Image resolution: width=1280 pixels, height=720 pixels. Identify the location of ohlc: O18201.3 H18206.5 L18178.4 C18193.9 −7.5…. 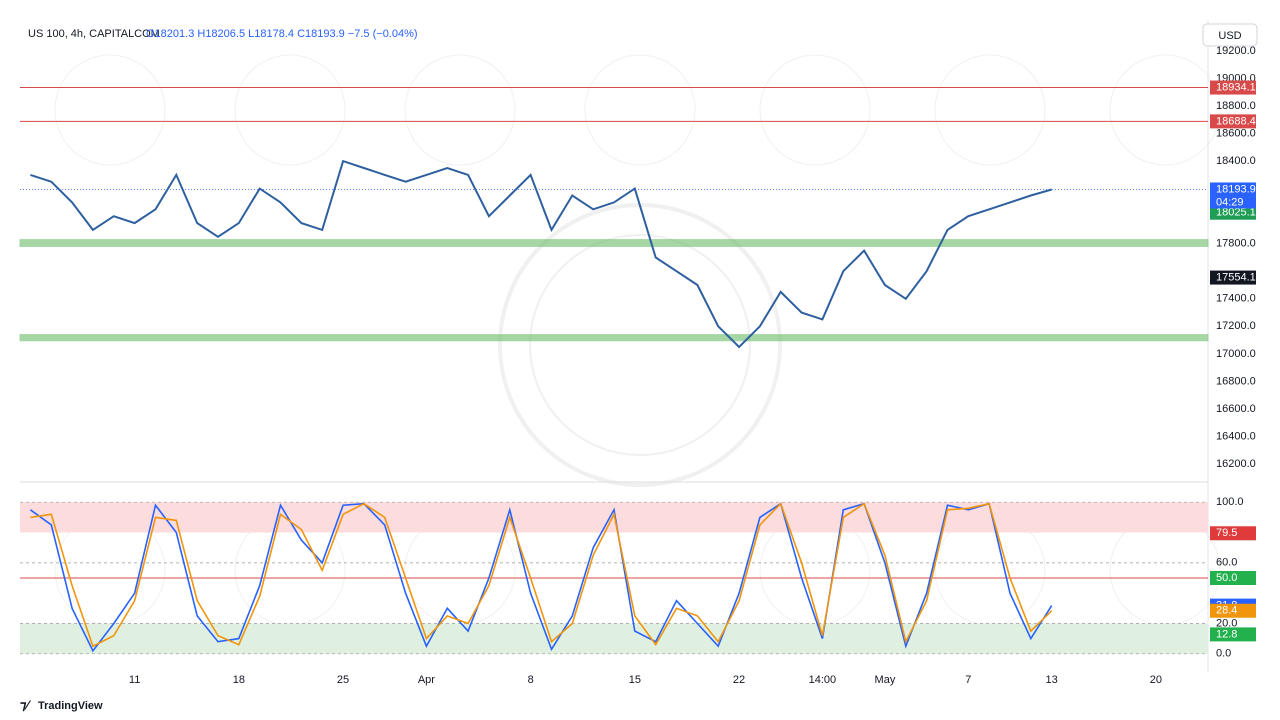
(282, 34).